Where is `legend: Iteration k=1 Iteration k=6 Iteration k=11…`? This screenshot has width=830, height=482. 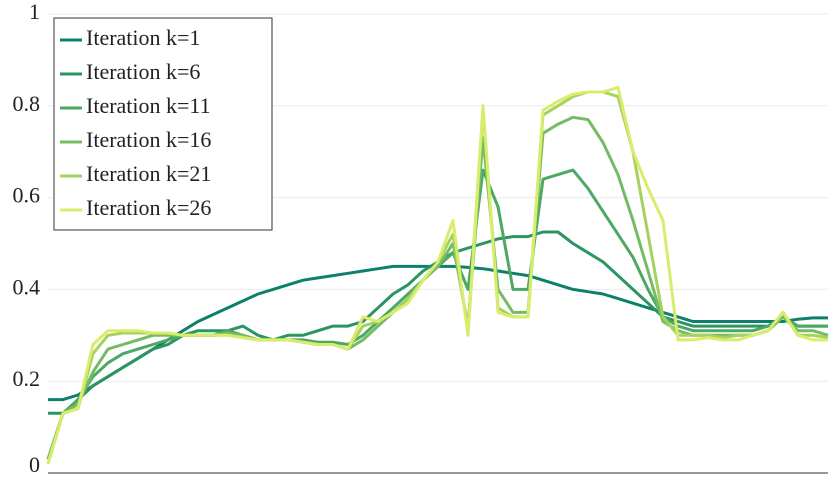 legend: Iteration k=1 Iteration k=6 Iteration k=11… is located at coordinates (163, 124).